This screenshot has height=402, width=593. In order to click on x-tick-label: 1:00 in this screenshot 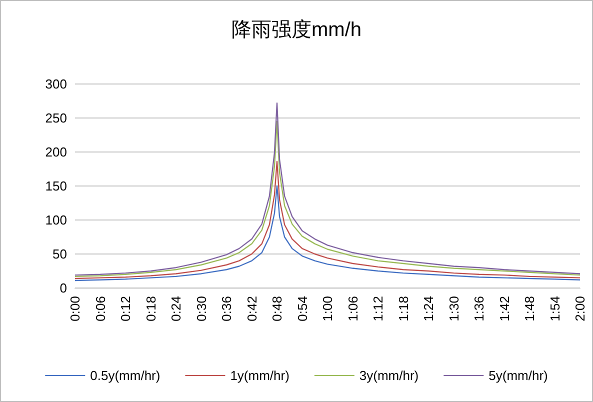, I will do `click(327, 309)`.